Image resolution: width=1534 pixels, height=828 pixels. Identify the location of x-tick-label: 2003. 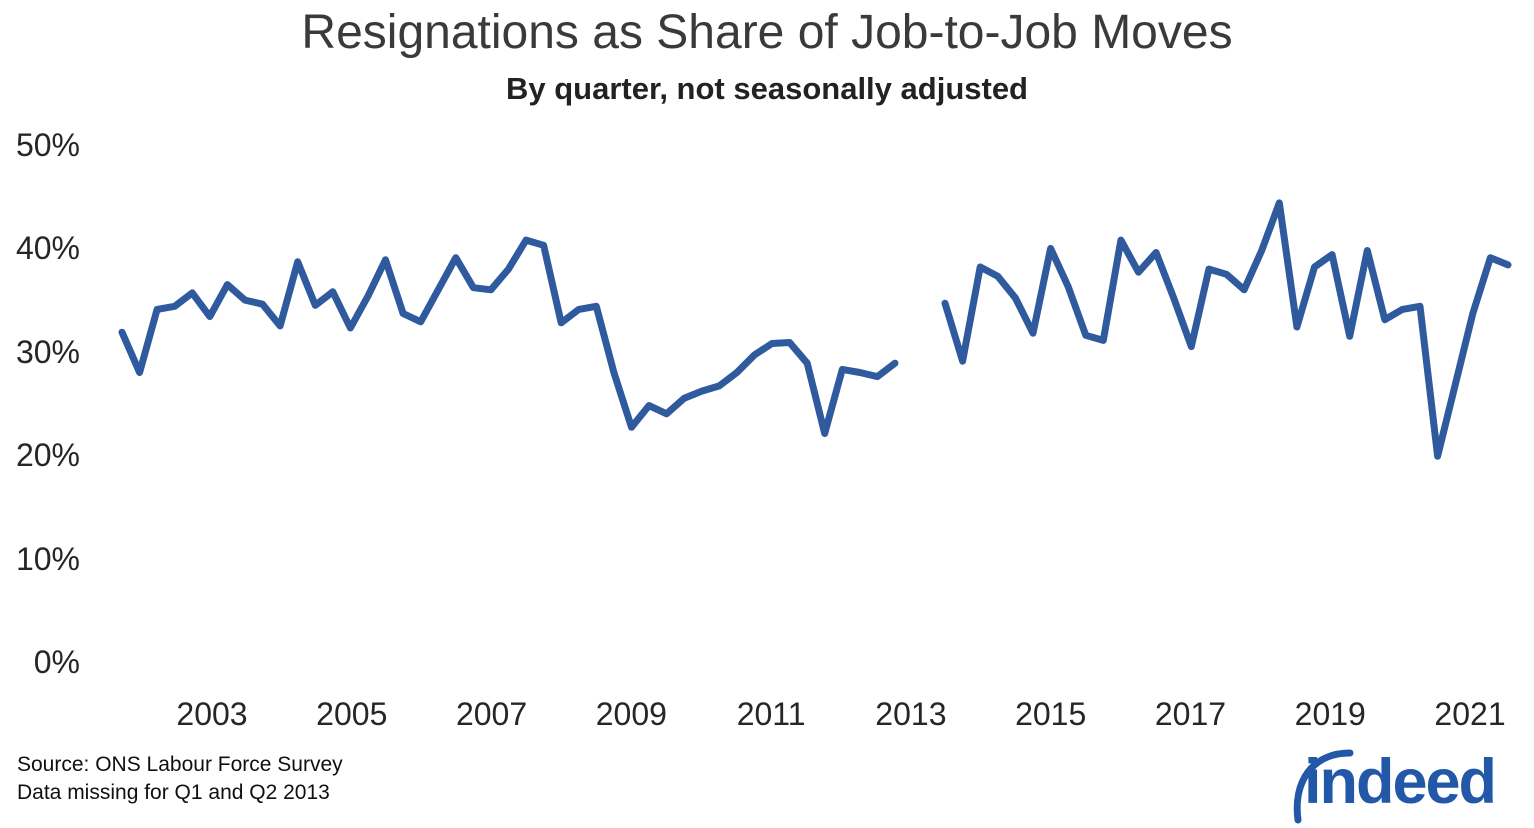
(212, 714).